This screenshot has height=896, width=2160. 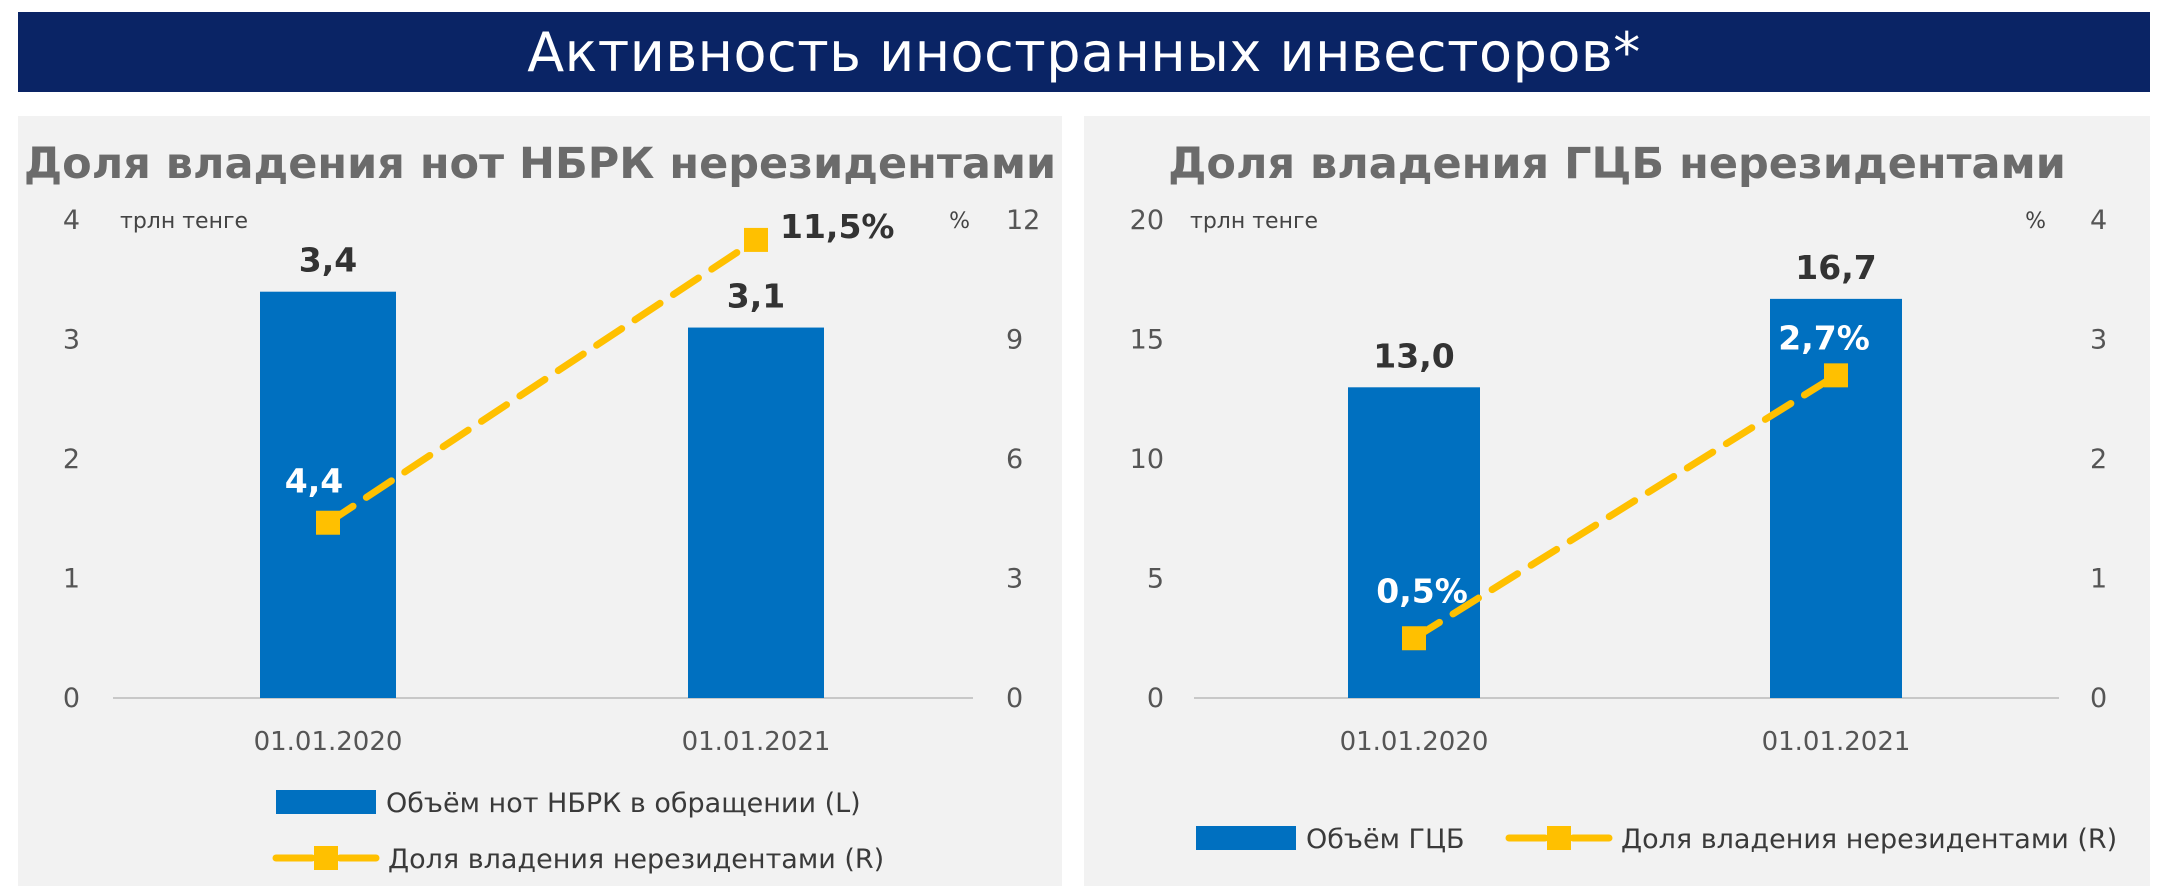 I want to click on y-right-tick-label: 9, so click(x=1014, y=340).